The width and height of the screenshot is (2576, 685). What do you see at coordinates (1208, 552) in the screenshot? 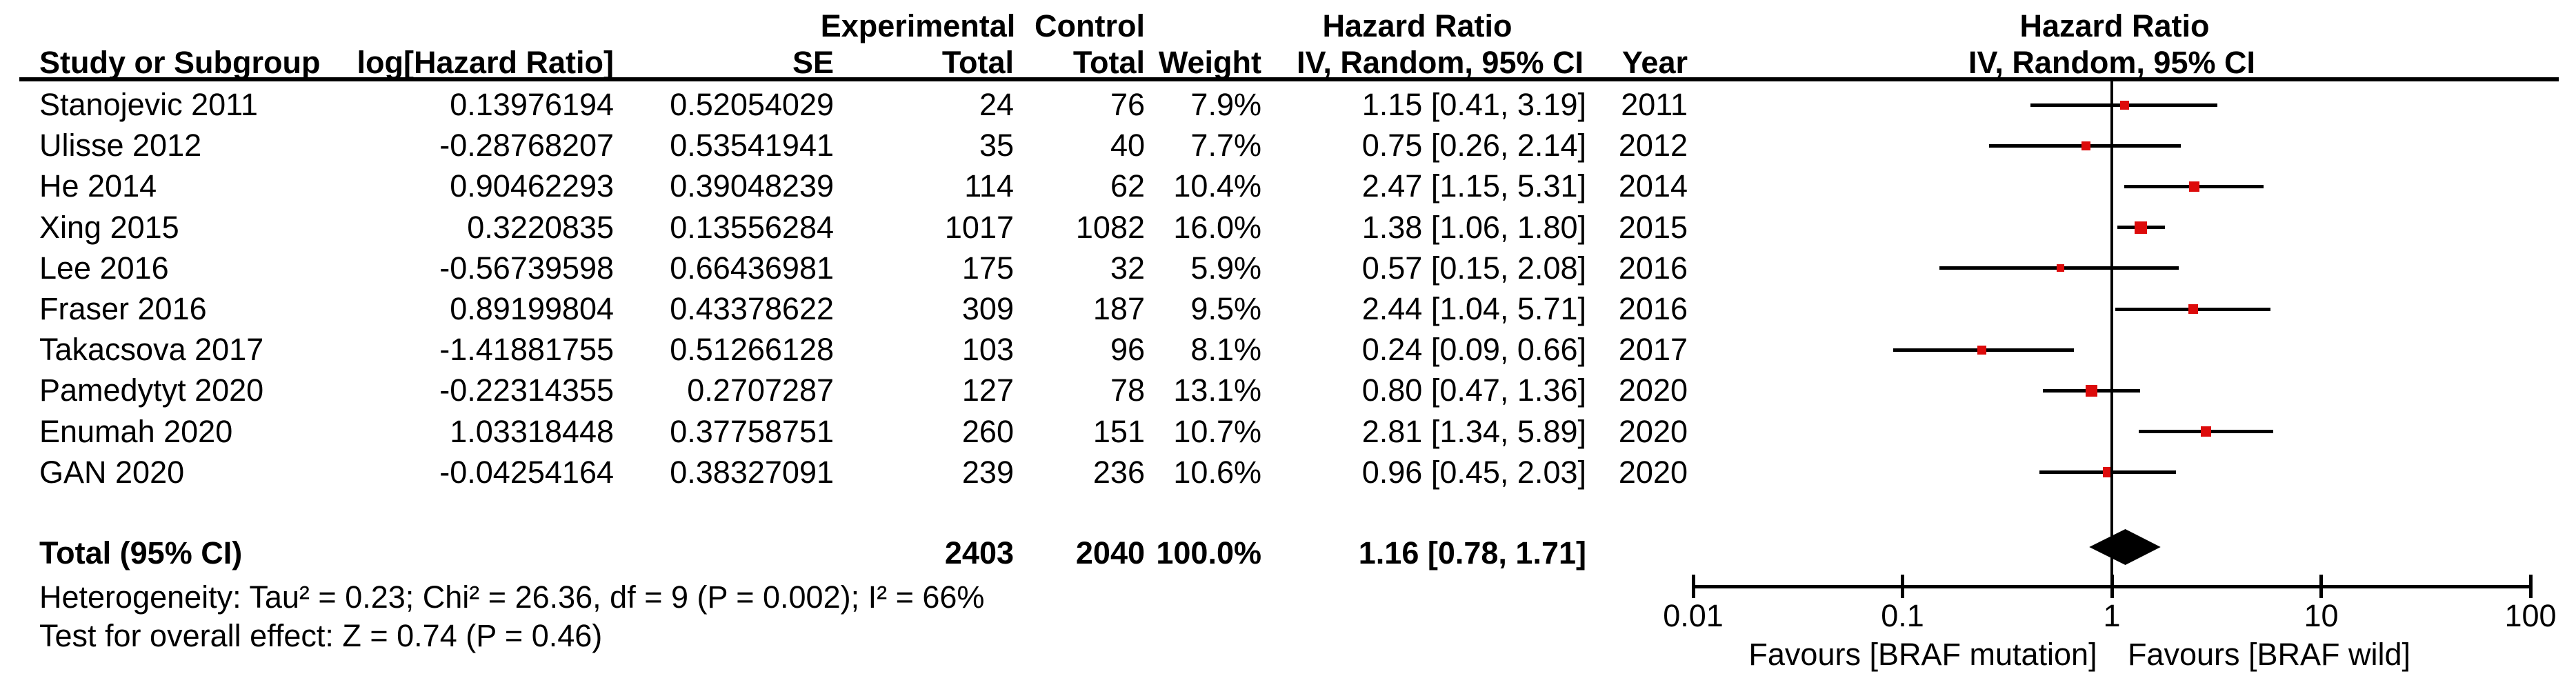
I see `total-weight: 100.0%` at bounding box center [1208, 552].